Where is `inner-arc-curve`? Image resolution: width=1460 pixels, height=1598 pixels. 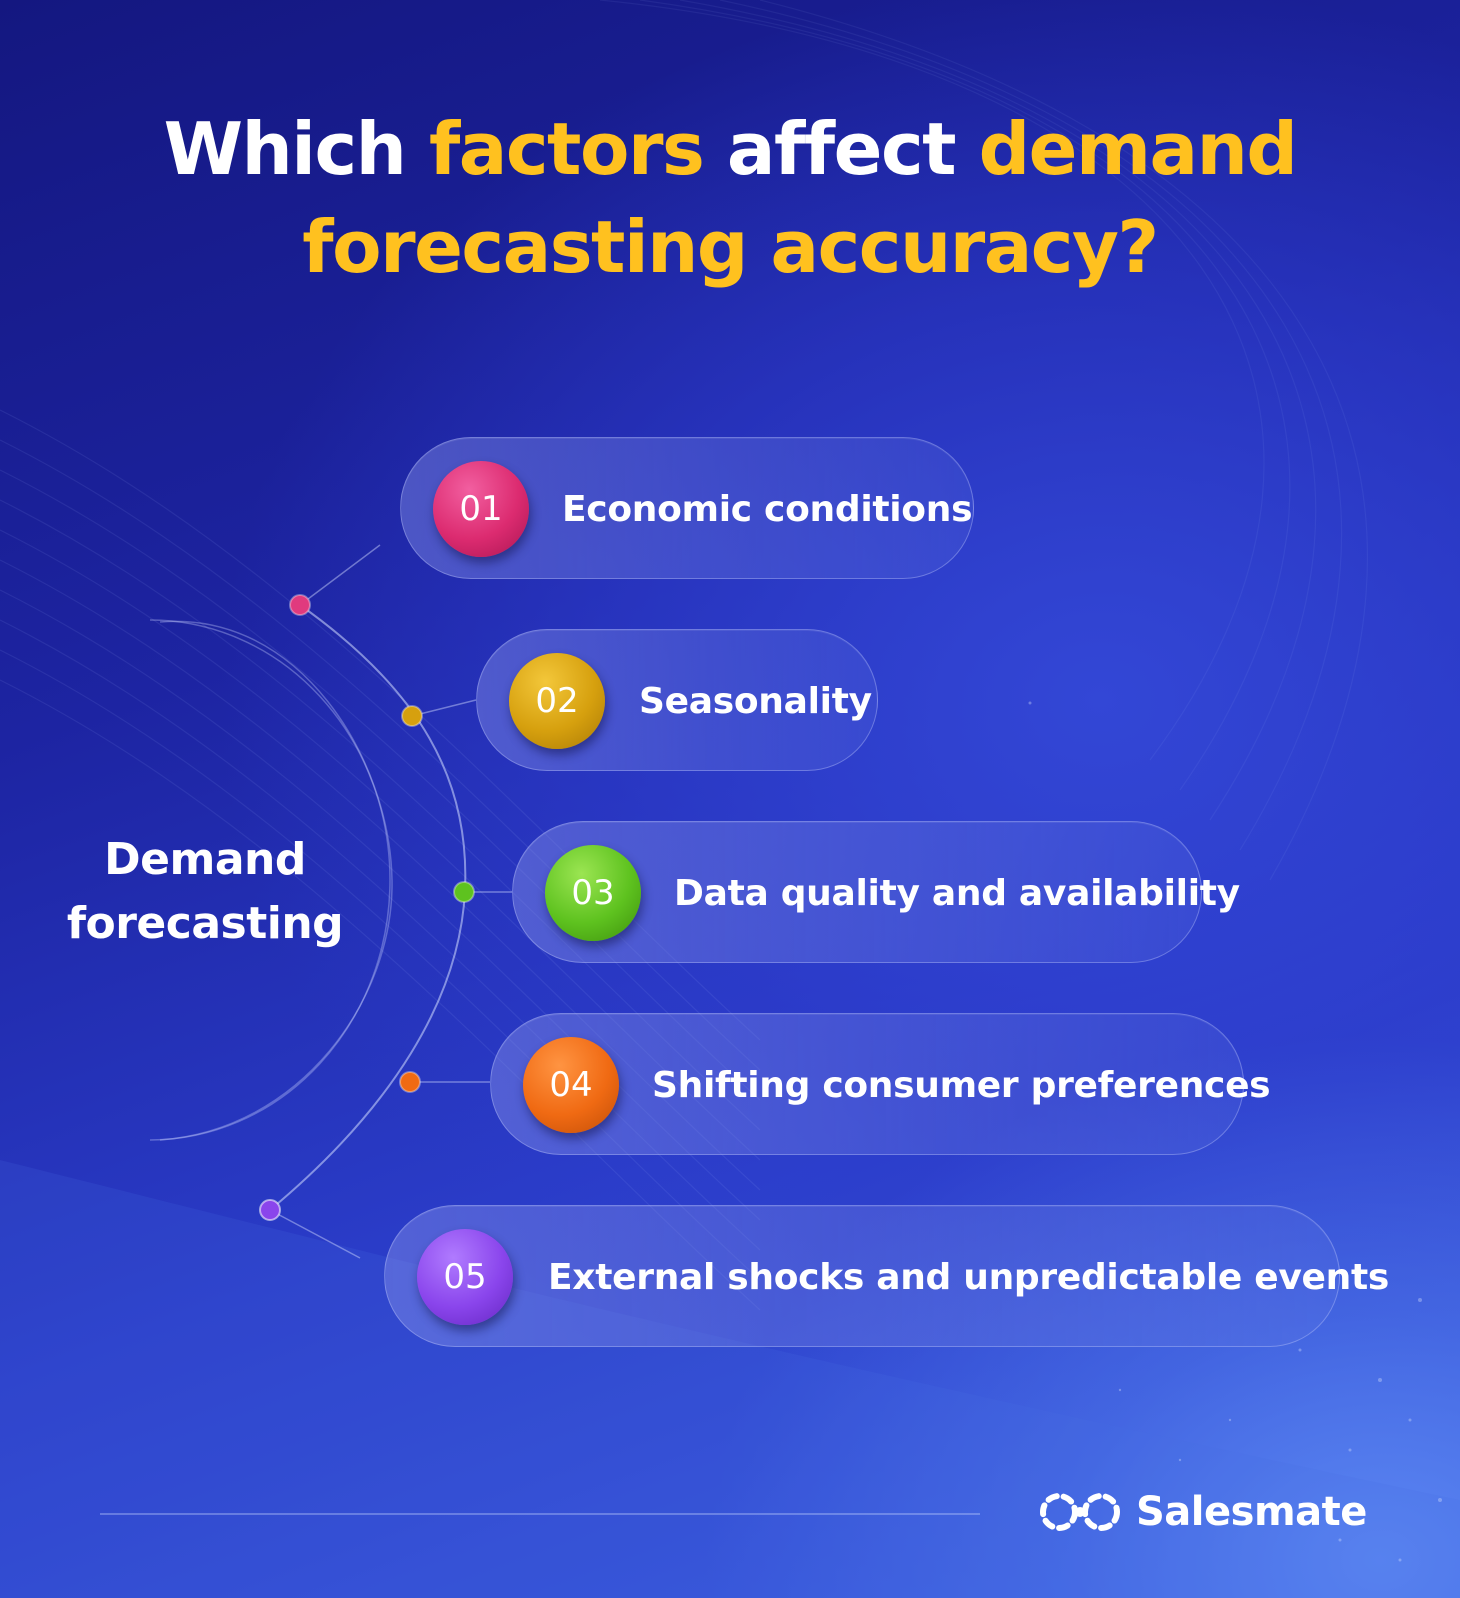 inner-arc-curve is located at coordinates (276, 880).